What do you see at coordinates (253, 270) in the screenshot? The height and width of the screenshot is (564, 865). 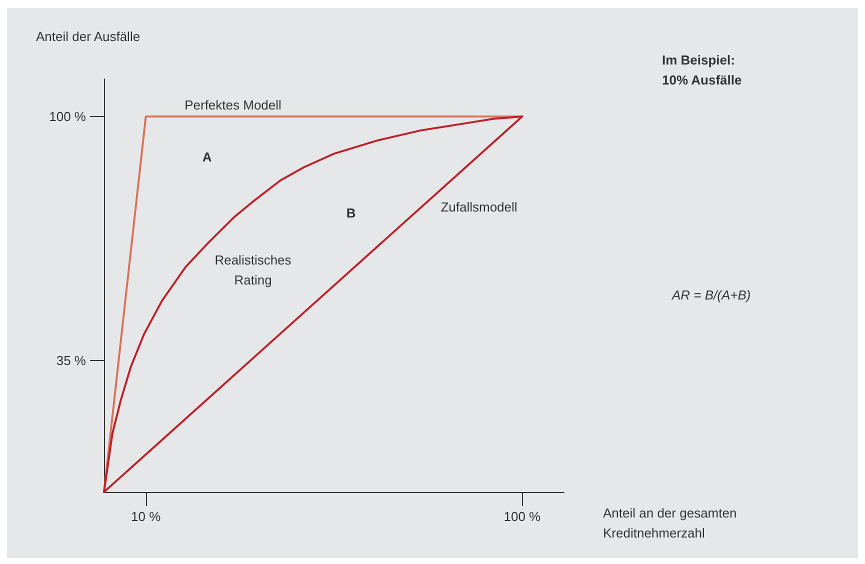 I see `annotation: Realistisches Rating` at bounding box center [253, 270].